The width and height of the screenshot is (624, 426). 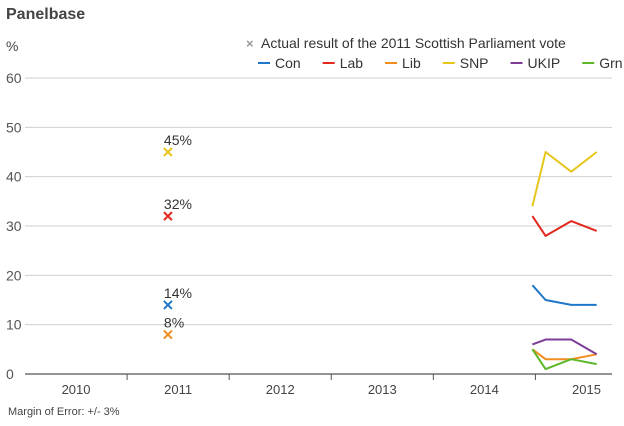 What do you see at coordinates (14, 78) in the screenshot?
I see `y-tick-label: 60` at bounding box center [14, 78].